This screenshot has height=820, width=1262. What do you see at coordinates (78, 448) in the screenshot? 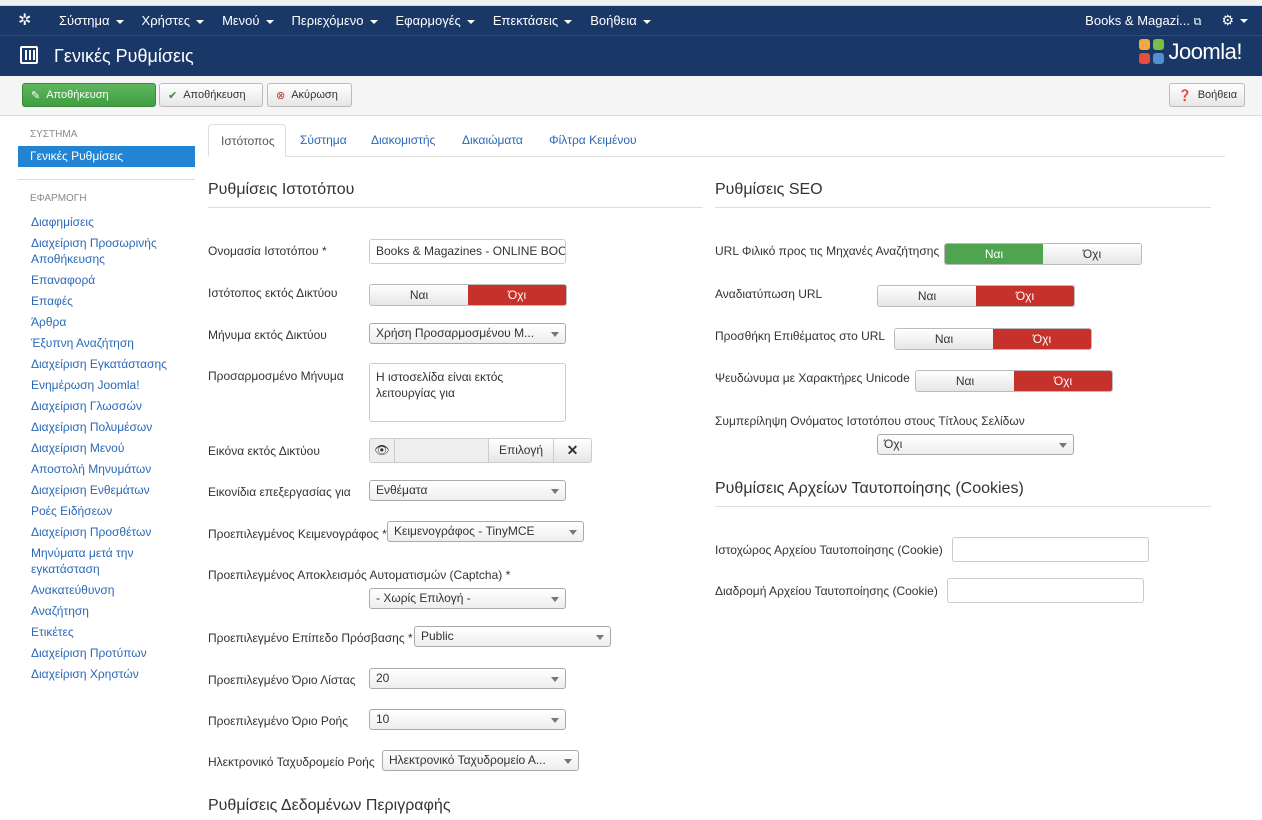
I see `sidebar-item: Διαχείριση Μενού` at bounding box center [78, 448].